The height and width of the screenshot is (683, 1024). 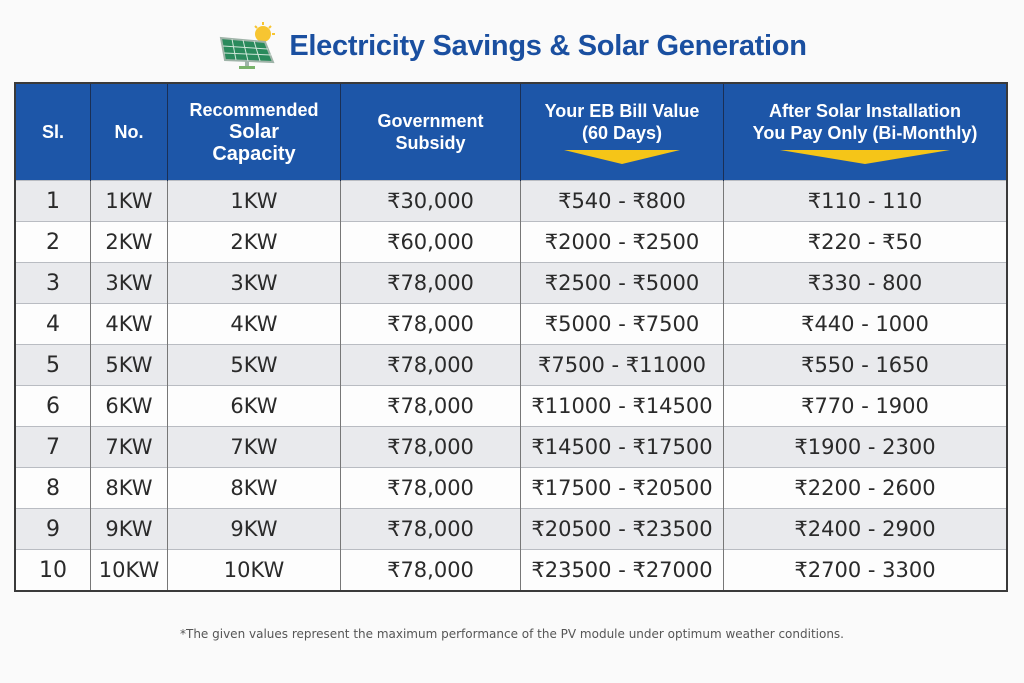 I want to click on table-row: 5 5KW 5KW ₹78,000 ₹7500 - ₹11000 ₹550 - 1650, so click(x=511, y=365).